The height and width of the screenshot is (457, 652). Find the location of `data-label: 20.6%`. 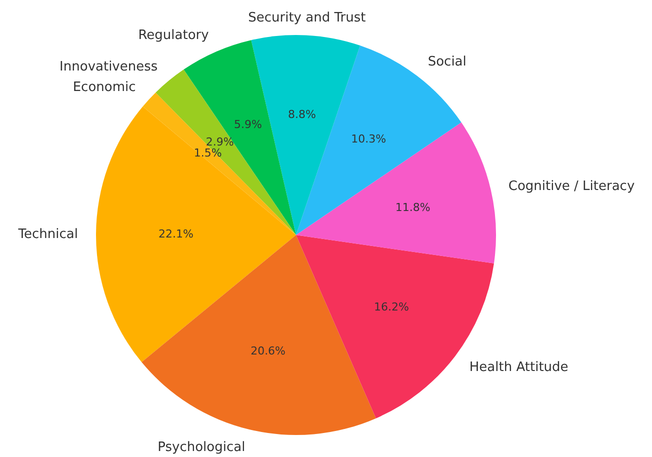

data-label: 20.6% is located at coordinates (268, 351).